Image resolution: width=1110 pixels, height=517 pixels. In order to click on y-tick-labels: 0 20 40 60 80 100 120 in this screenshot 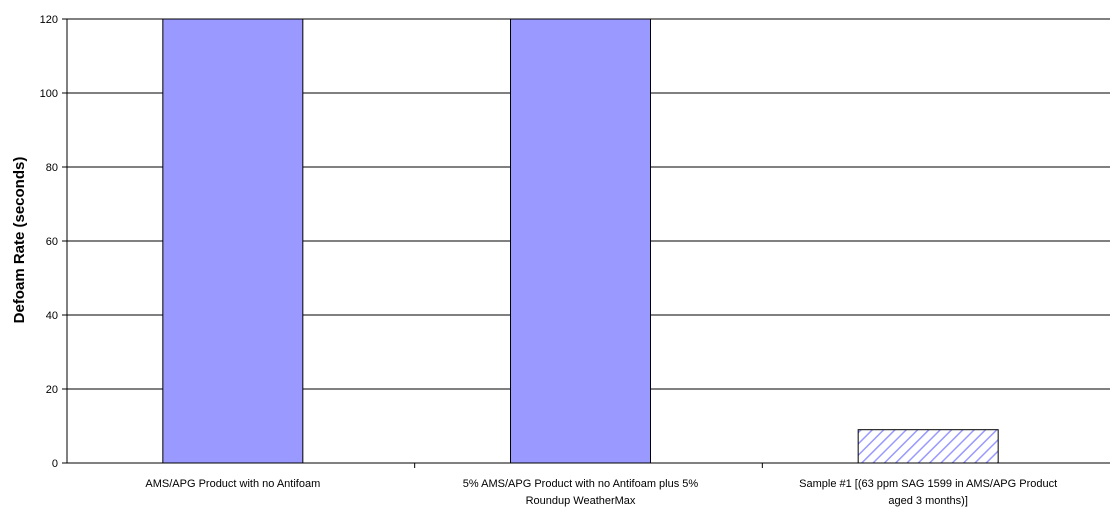, I will do `click(49, 242)`.